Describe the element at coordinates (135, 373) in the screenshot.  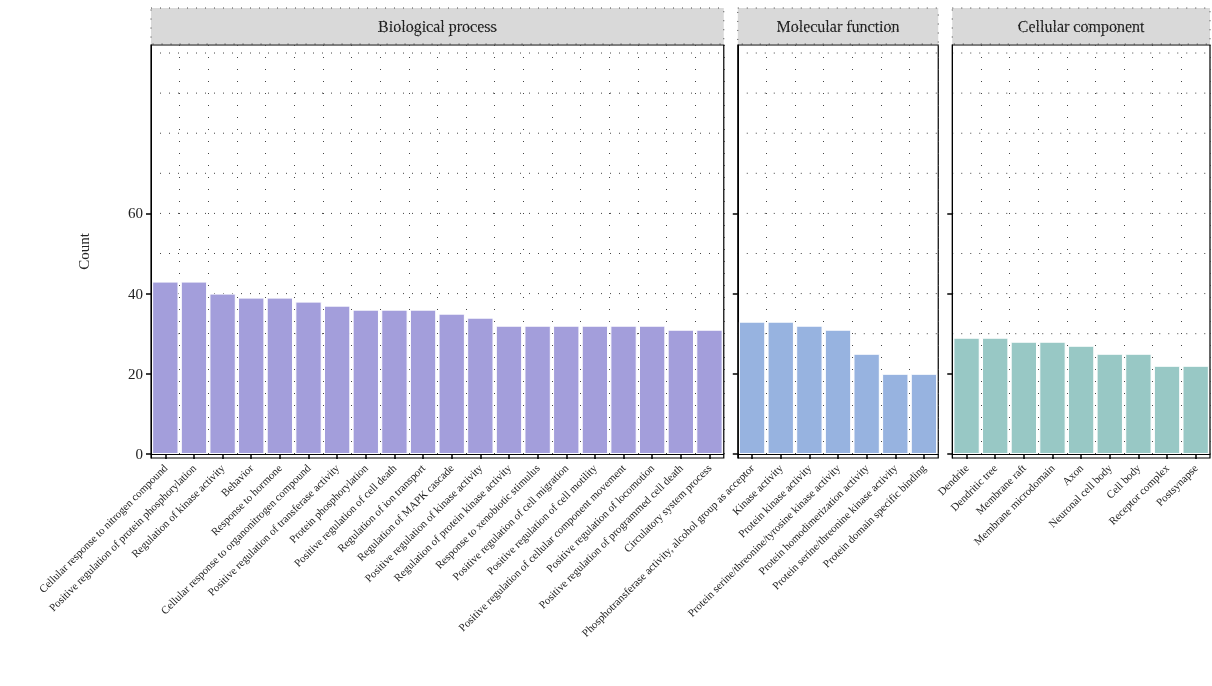
I see `y-tick-label: 20` at that location.